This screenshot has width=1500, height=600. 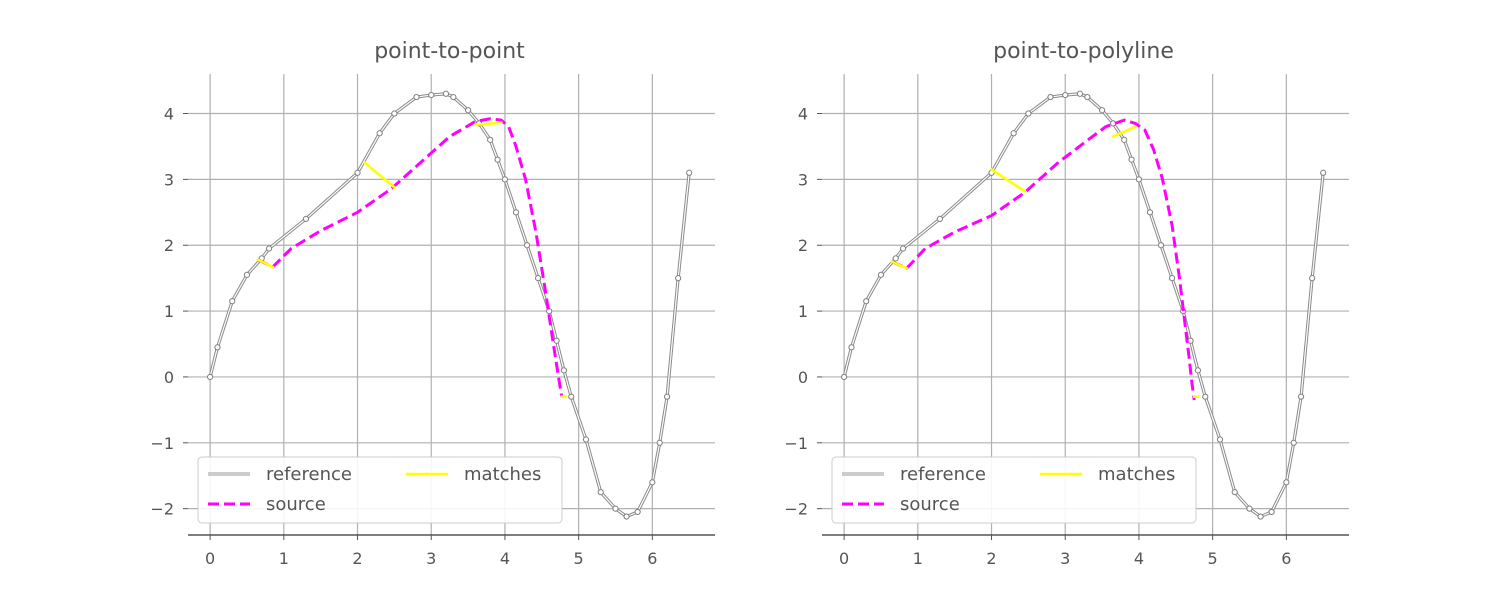 I want to click on y-tick-label: −1, so click(x=796, y=443).